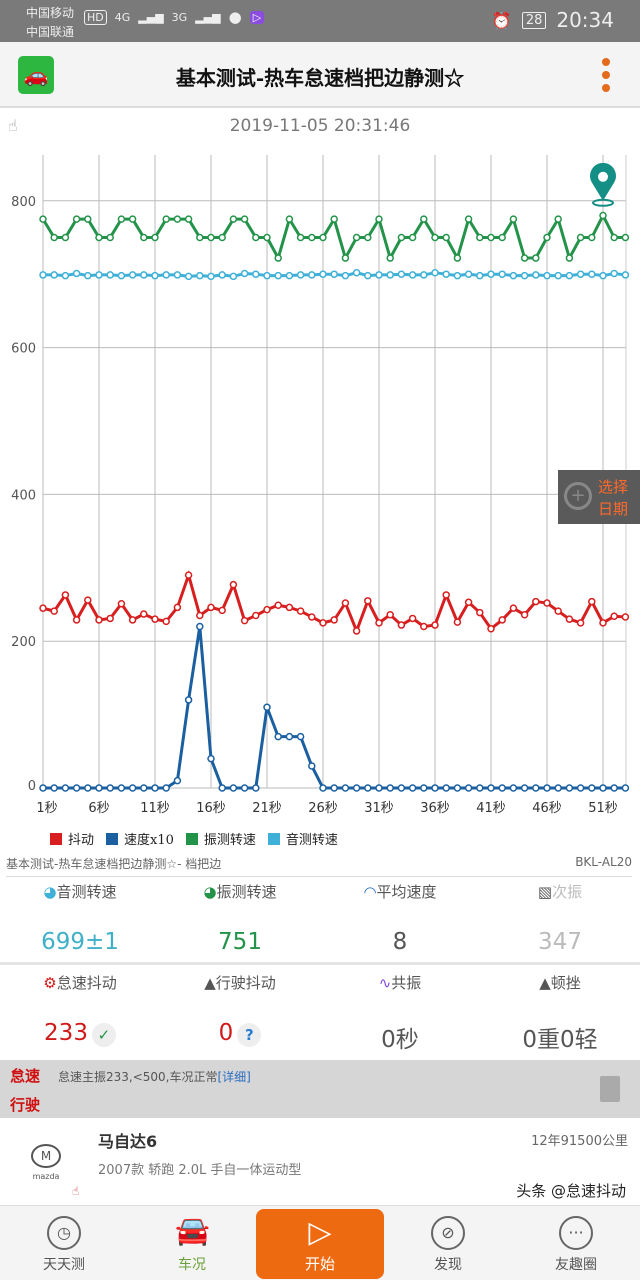 This screenshot has width=640, height=1280. Describe the element at coordinates (610, 1089) in the screenshot. I see `trash-icon` at that location.